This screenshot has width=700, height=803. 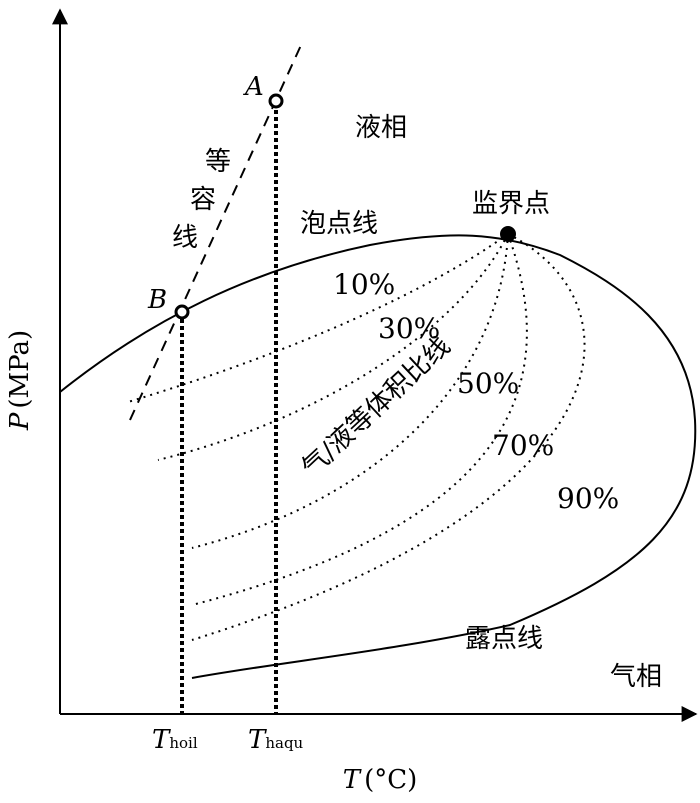 I want to click on quality-label-30: 30%, so click(x=409, y=328).